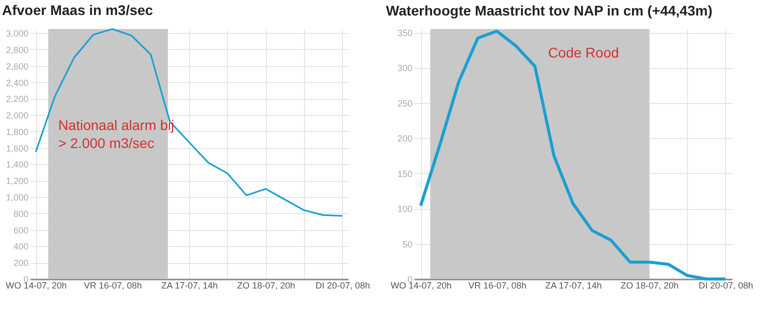 This screenshot has height=320, width=768. What do you see at coordinates (17, 83) in the screenshot?
I see `y-tick-label: 2,400` at bounding box center [17, 83].